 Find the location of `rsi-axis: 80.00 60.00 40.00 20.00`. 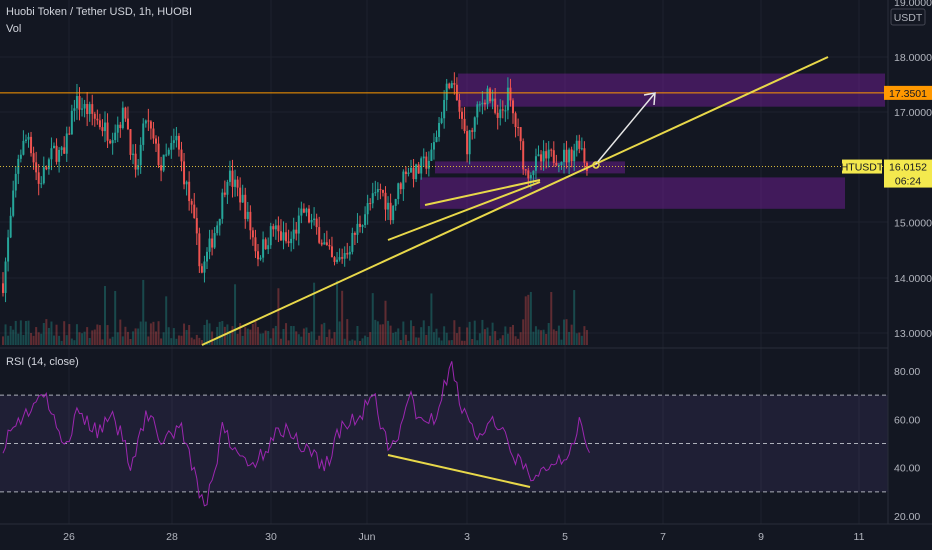

rsi-axis: 80.00 60.00 40.00 20.00 is located at coordinates (907, 444).